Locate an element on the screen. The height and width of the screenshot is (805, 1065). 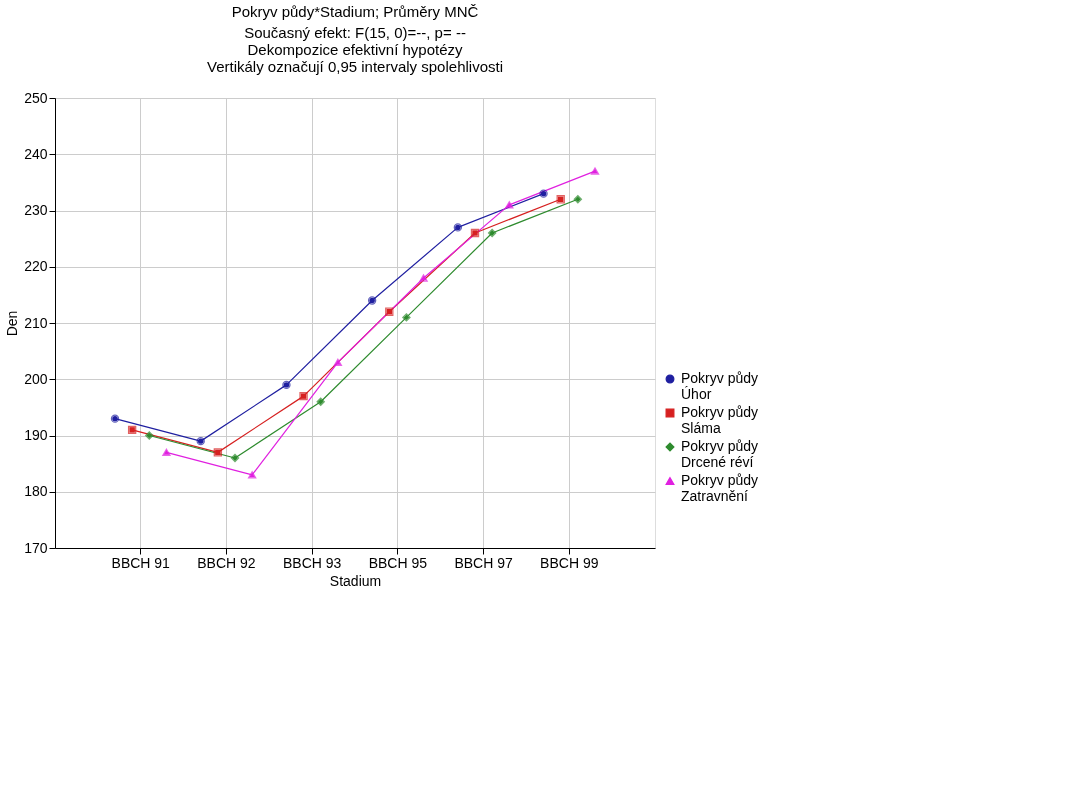
y-tick-label: 180 is located at coordinates (36, 491).